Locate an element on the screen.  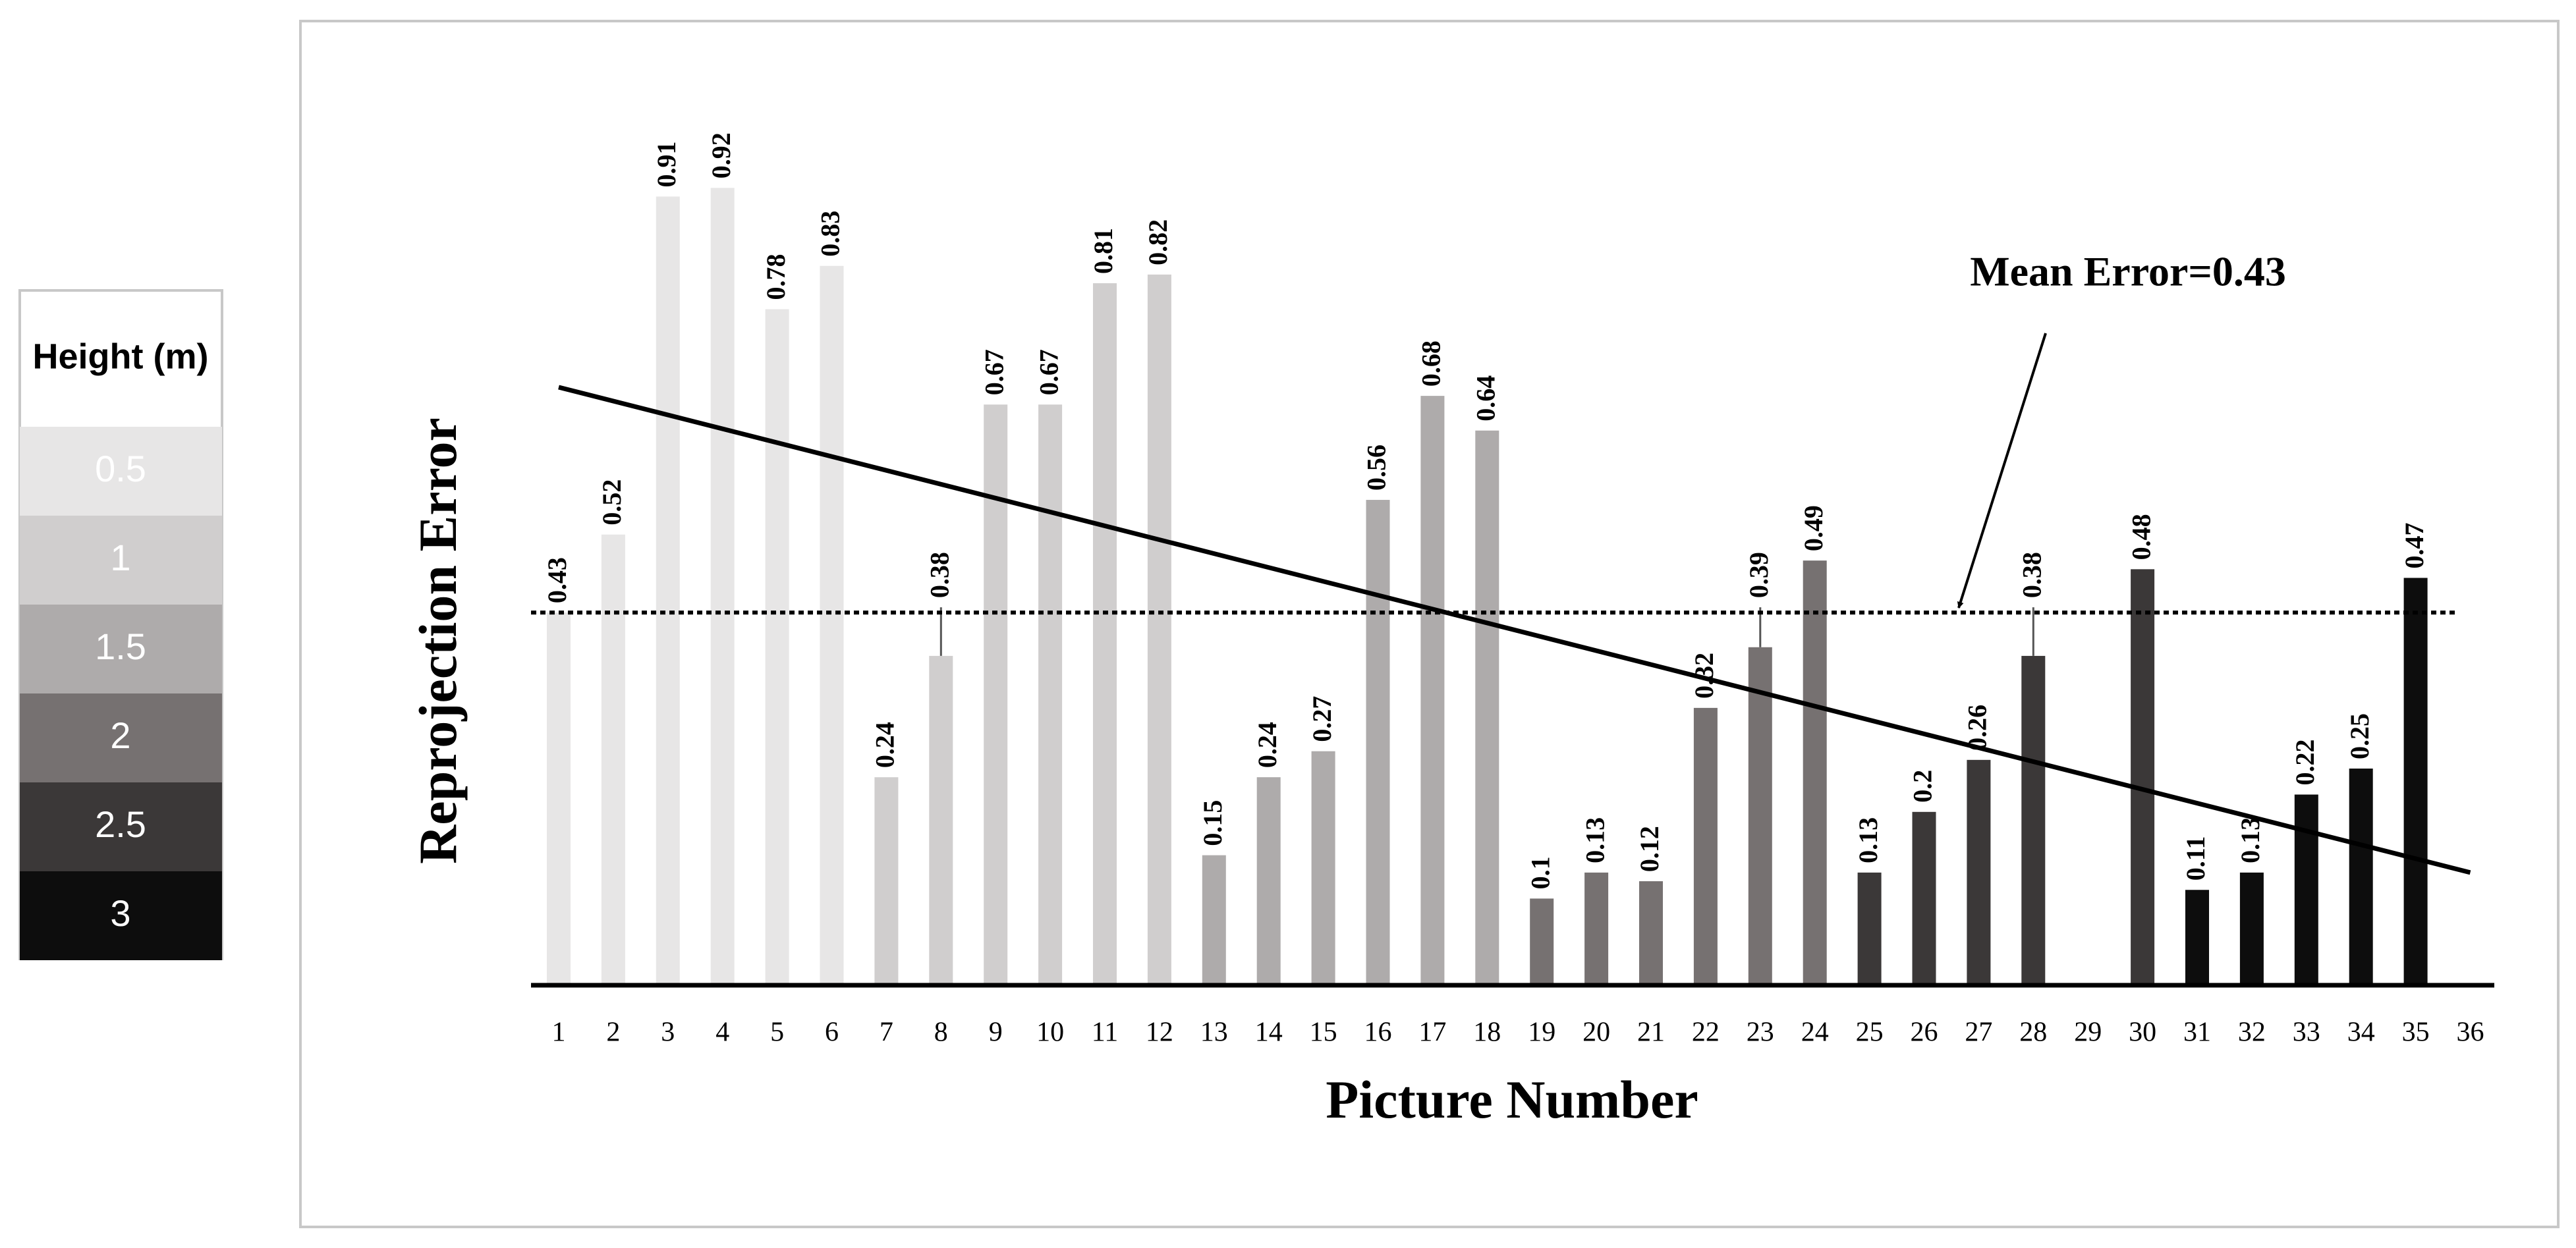
legend-title: Height (m) is located at coordinates (121, 356).